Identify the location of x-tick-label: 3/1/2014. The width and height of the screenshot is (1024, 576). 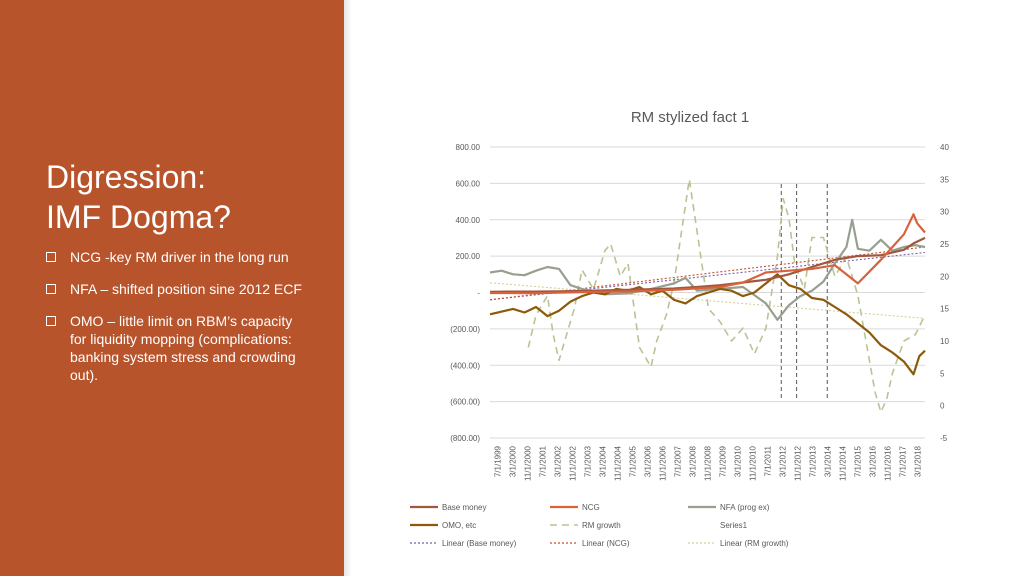
(828, 461).